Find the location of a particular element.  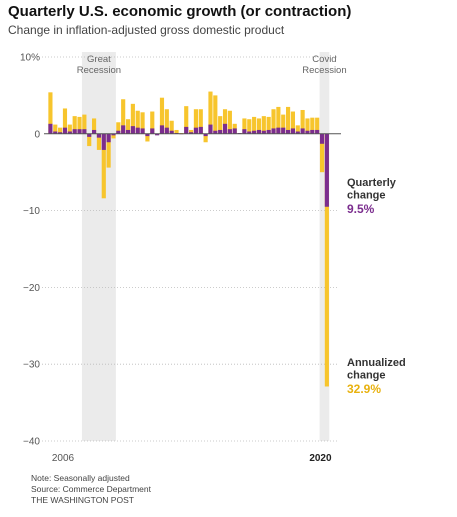

annotation-label-1-0: Annualized is located at coordinates (376, 363).